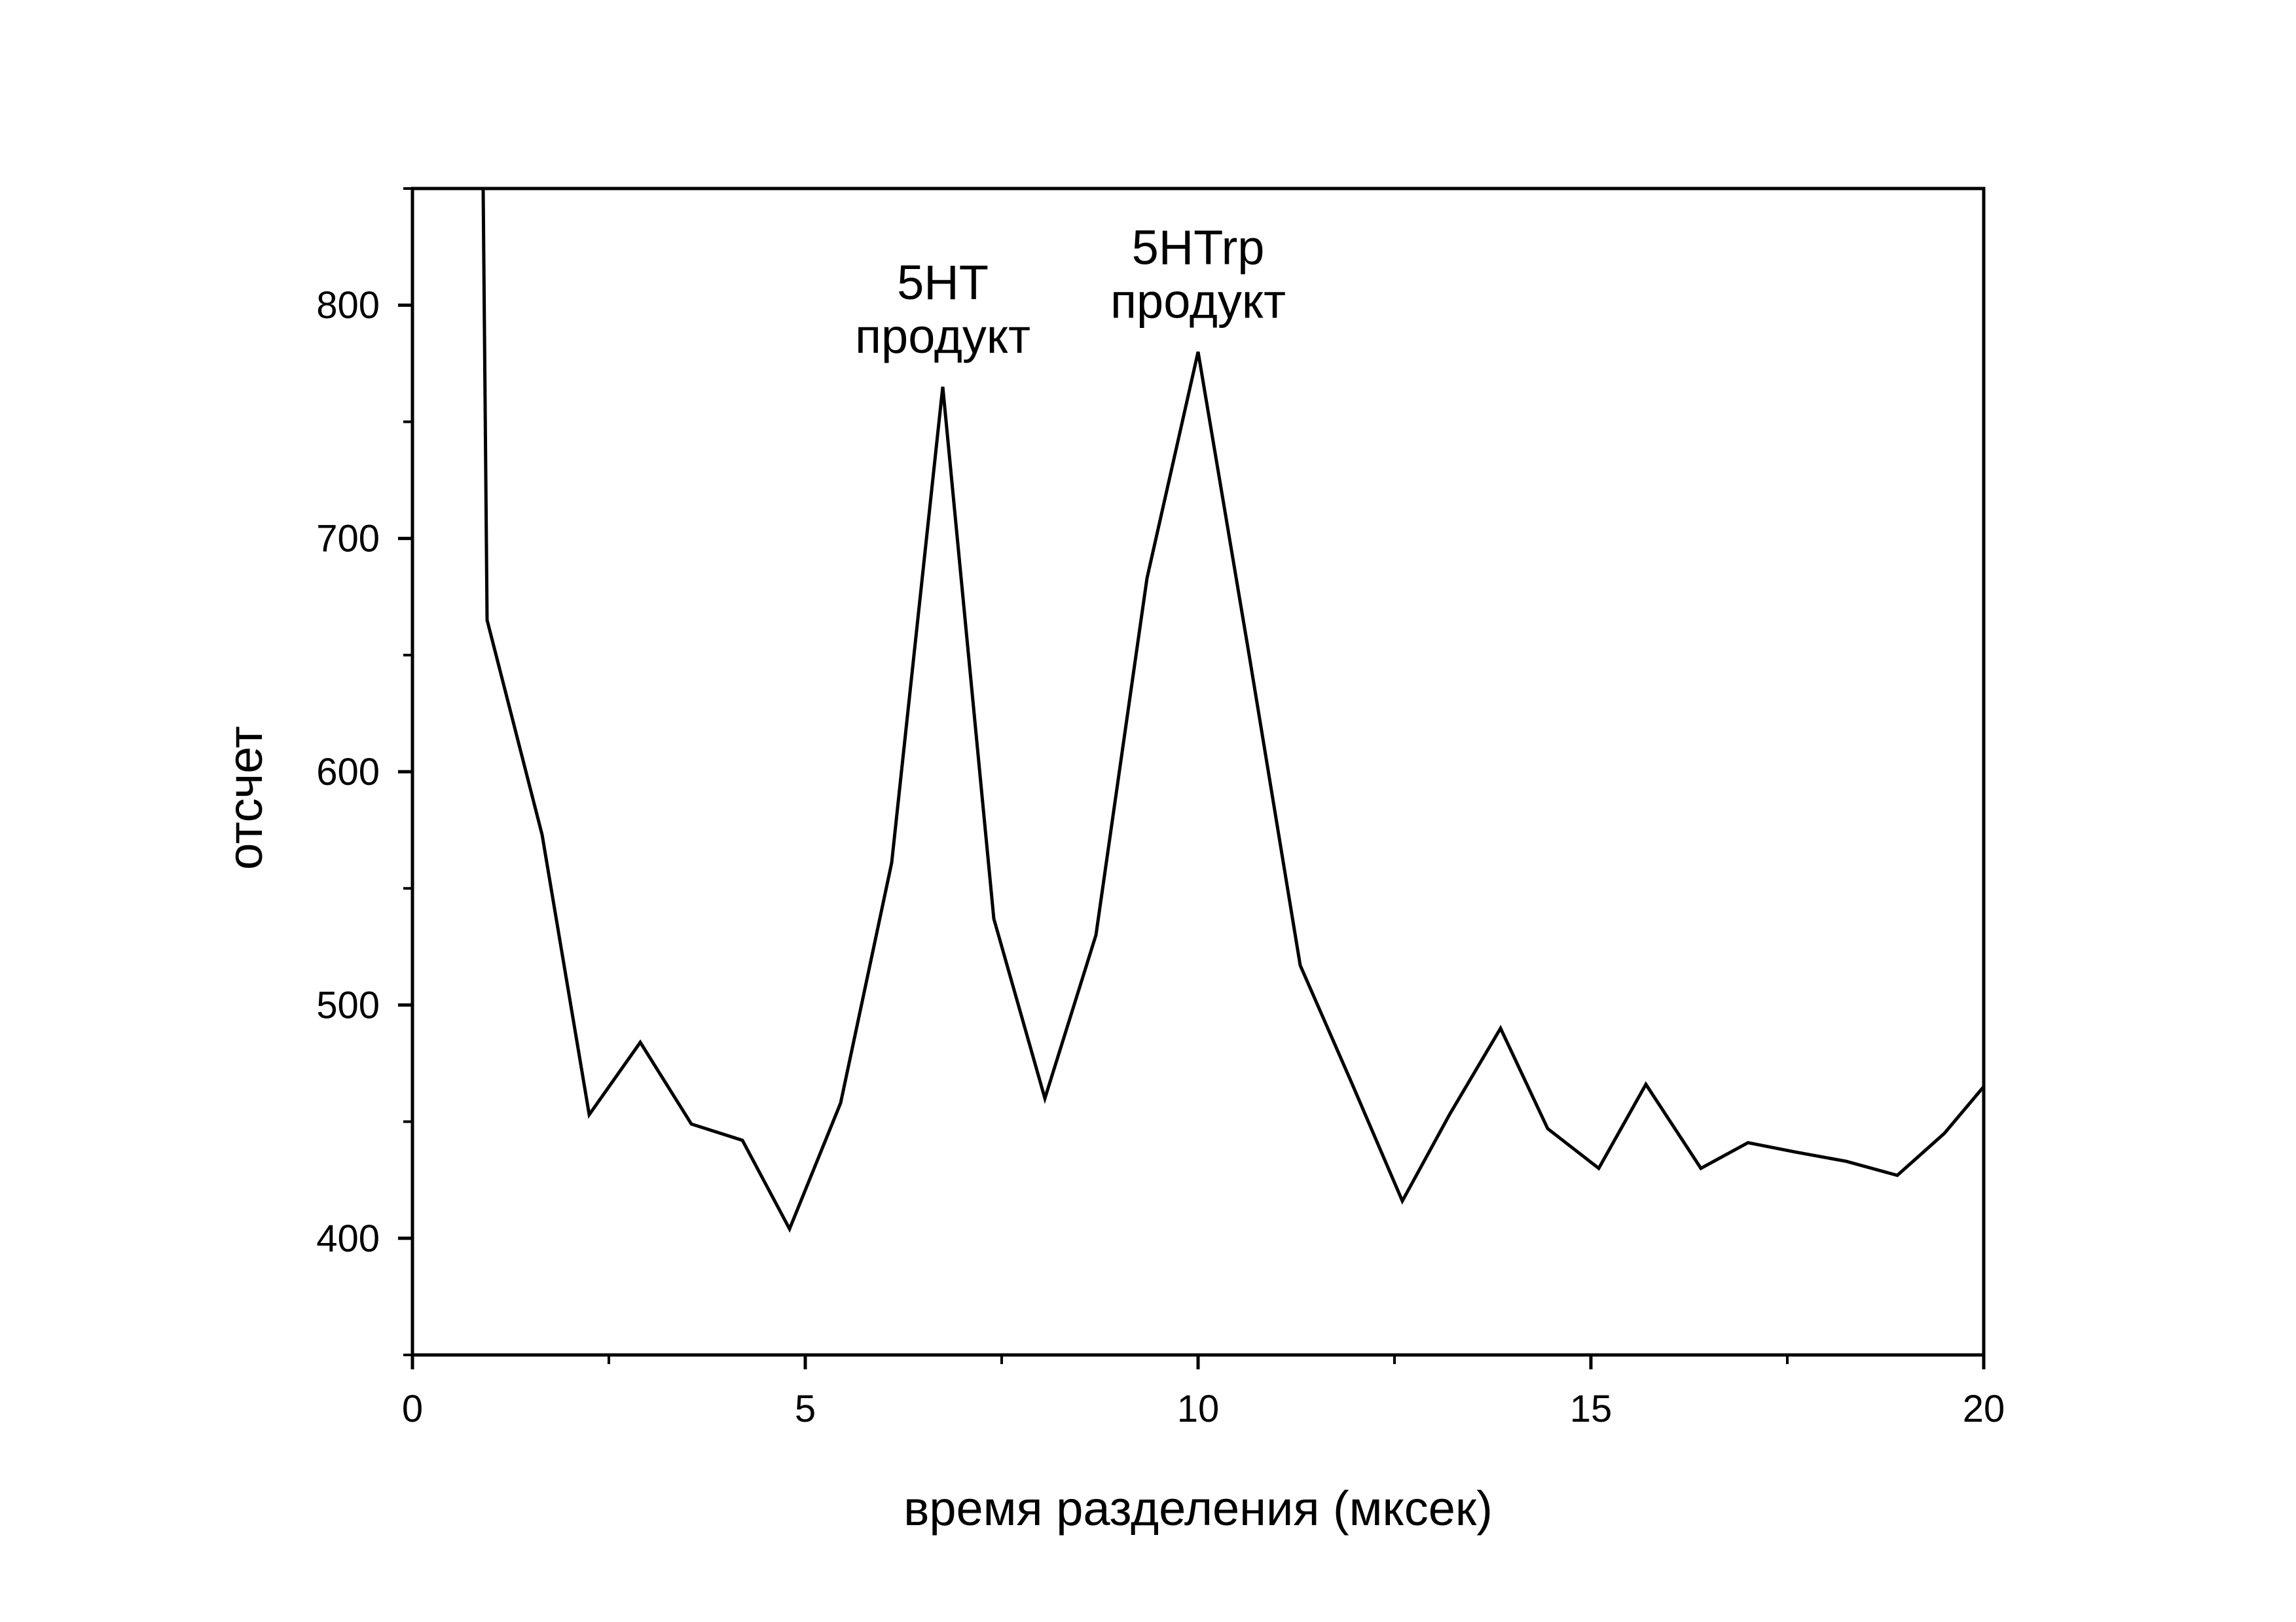 Image resolution: width=2296 pixels, height=1622 pixels. Describe the element at coordinates (348, 772) in the screenshot. I see `y-tick-label: 600` at that location.